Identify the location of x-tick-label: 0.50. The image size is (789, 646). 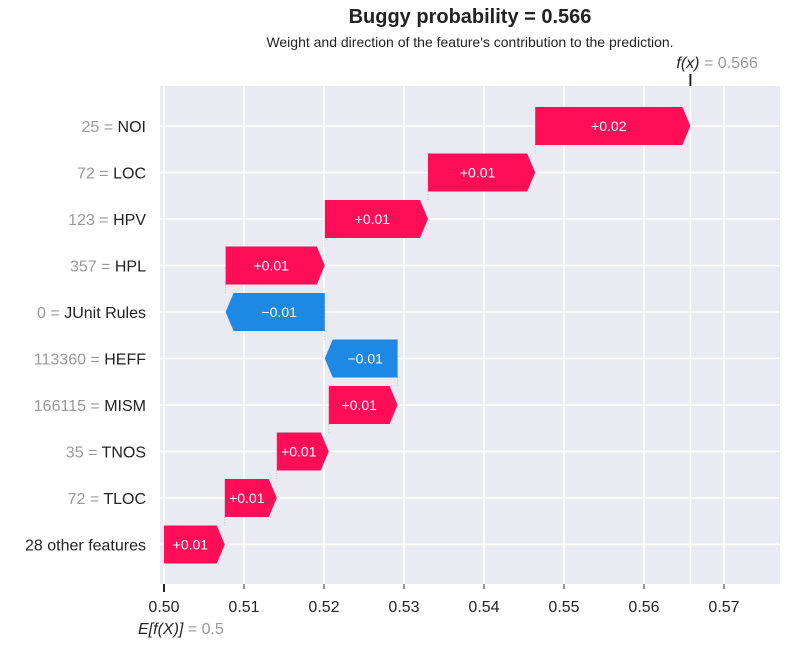
(163, 607).